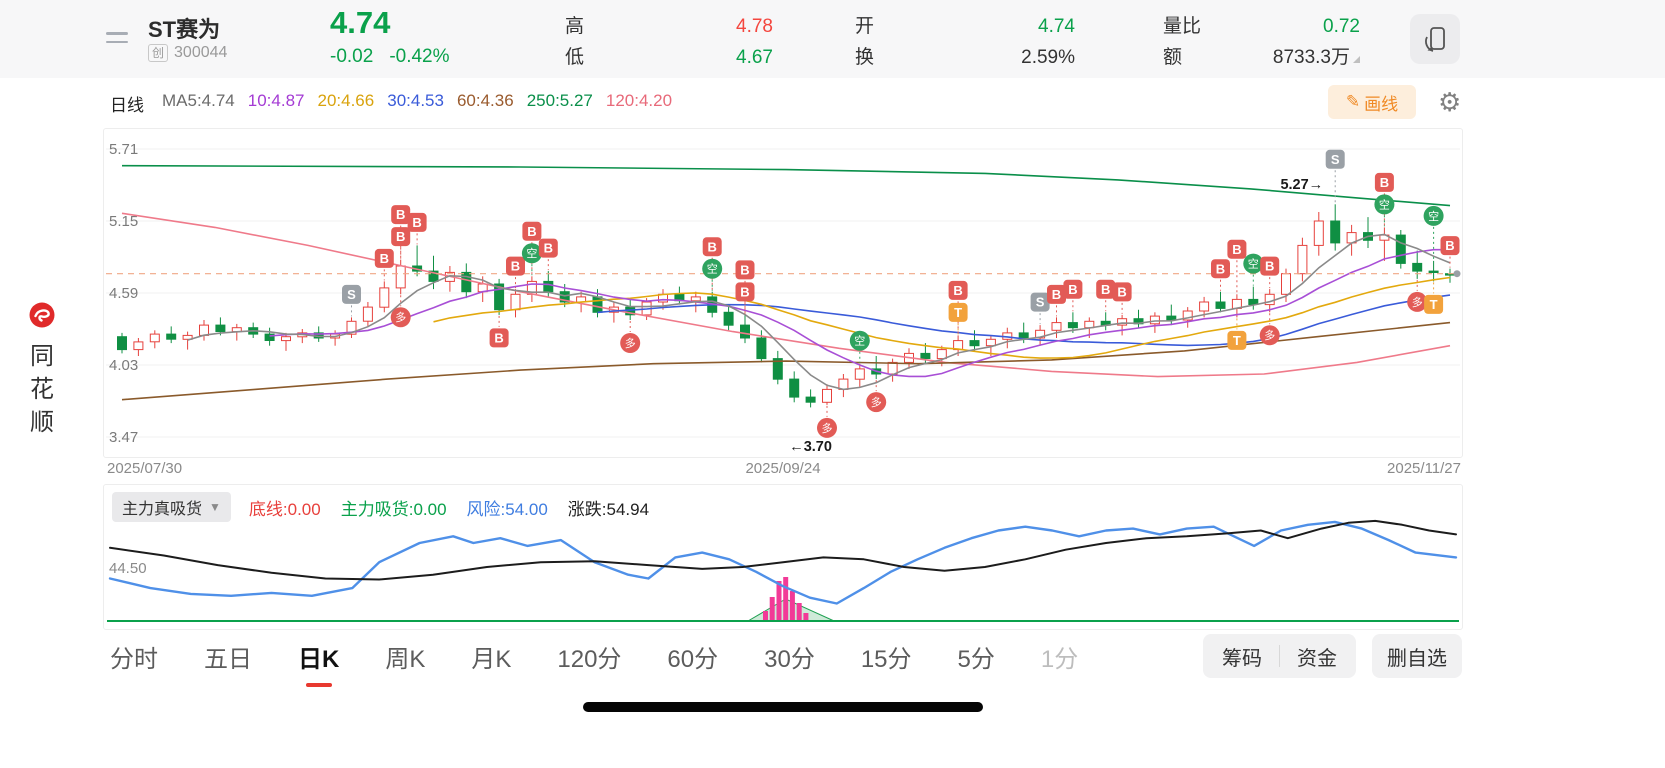 Image resolution: width=1665 pixels, height=768 pixels. I want to click on quote-stat-volume-ratio: 量比 0.72, so click(1261, 26).